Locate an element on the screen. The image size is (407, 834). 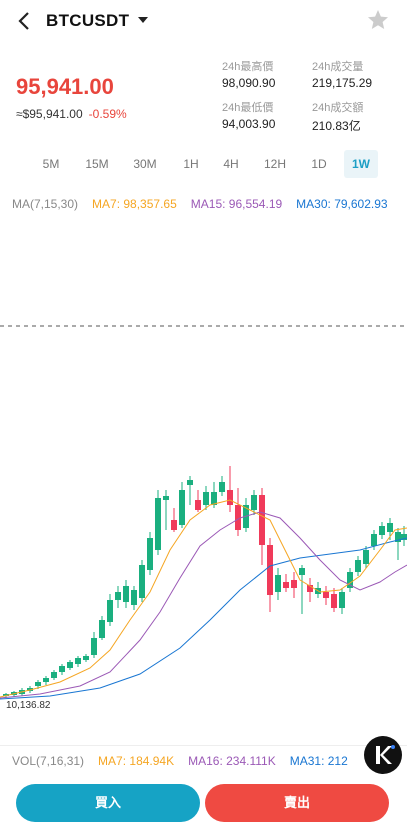
k-logo-button is located at coordinates (383, 755).